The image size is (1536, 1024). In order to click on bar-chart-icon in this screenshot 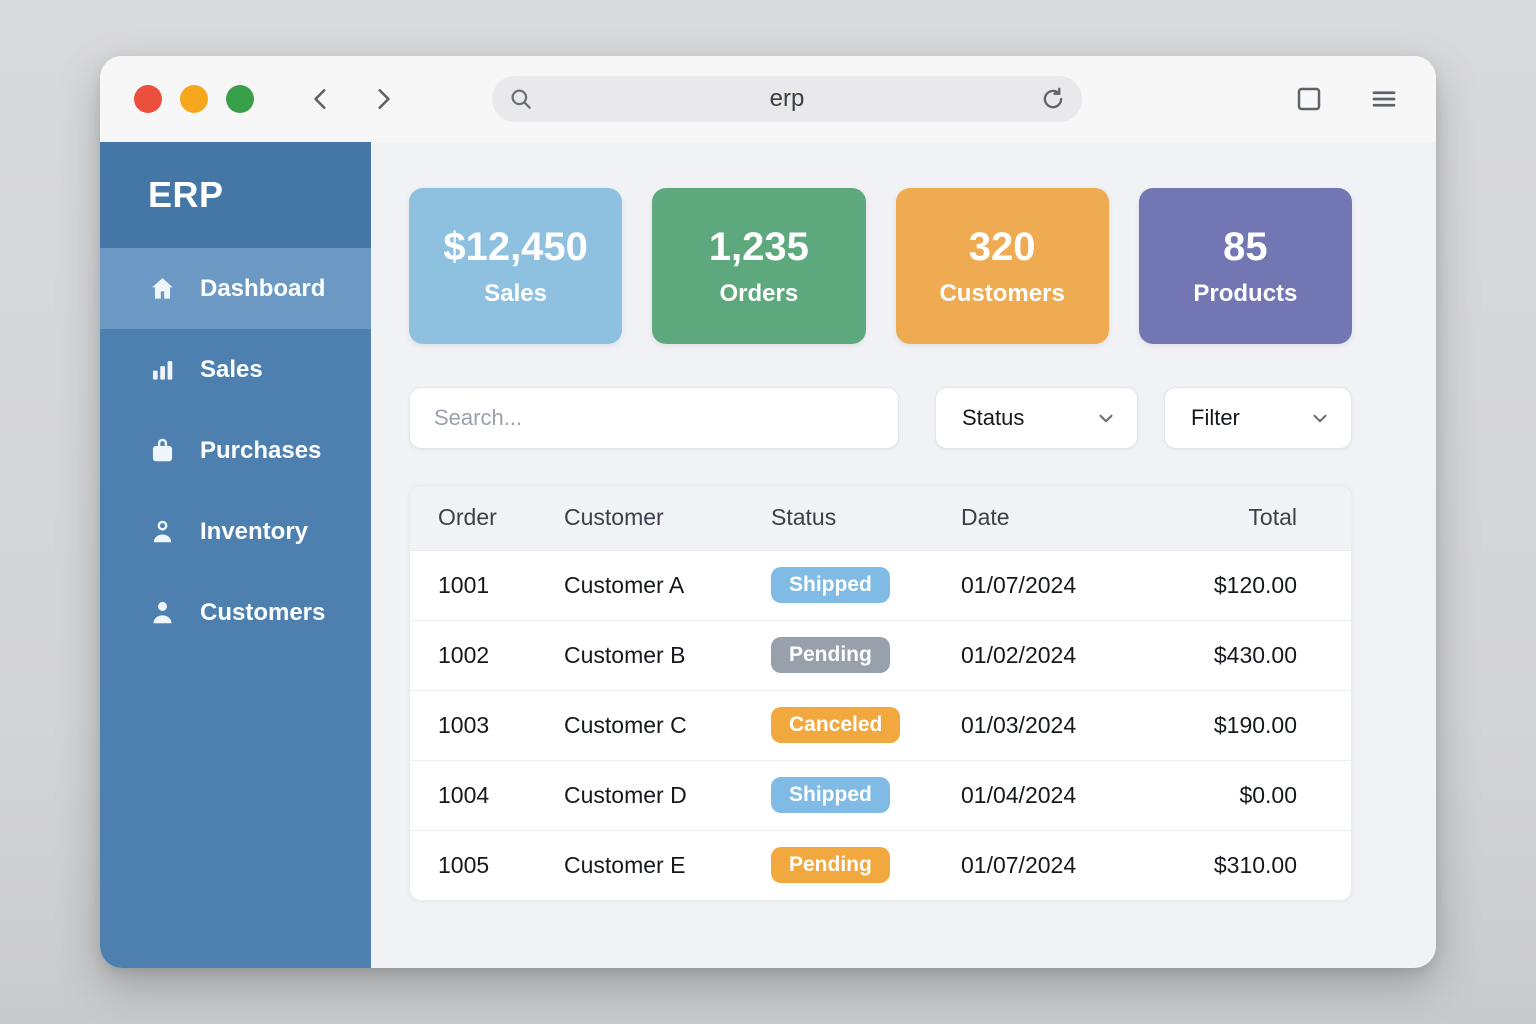, I will do `click(162, 370)`.